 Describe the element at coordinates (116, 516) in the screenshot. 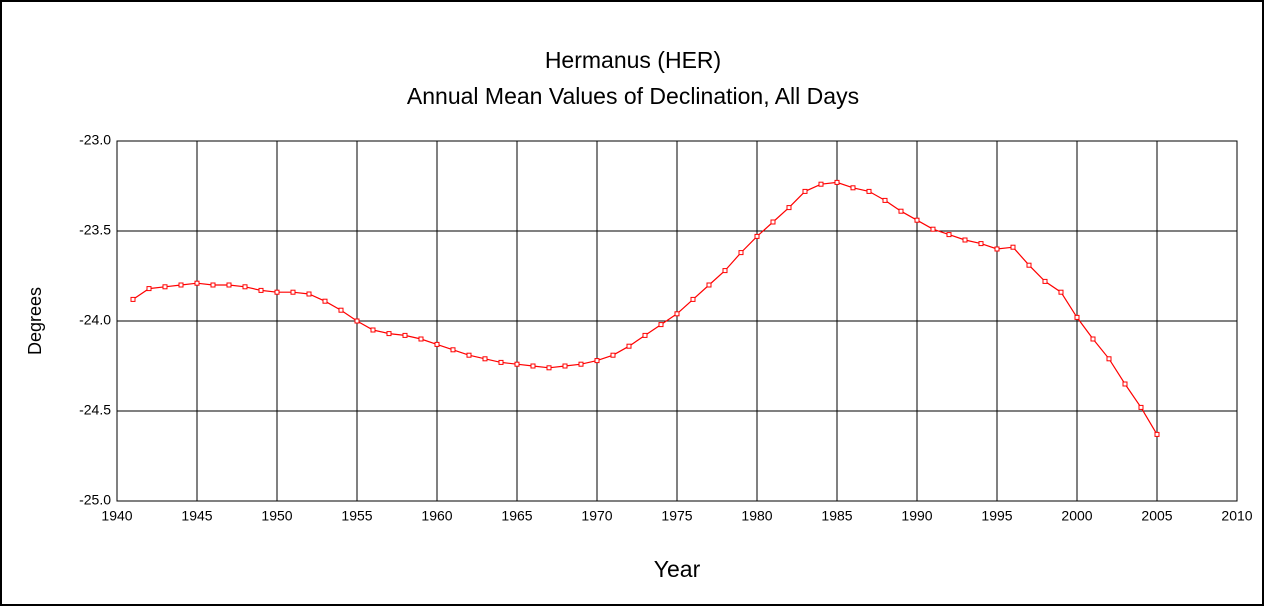

I see `x-tick-label: 1940` at that location.